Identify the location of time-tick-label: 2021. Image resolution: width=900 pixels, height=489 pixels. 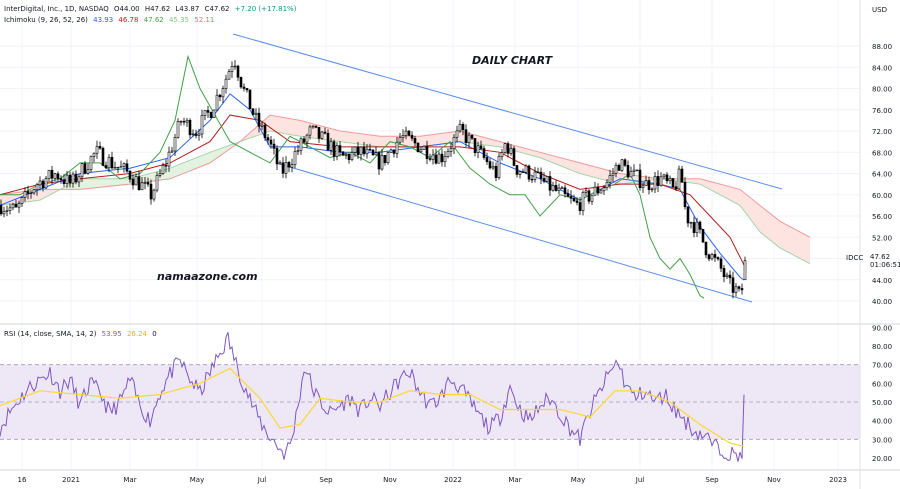
(71, 480).